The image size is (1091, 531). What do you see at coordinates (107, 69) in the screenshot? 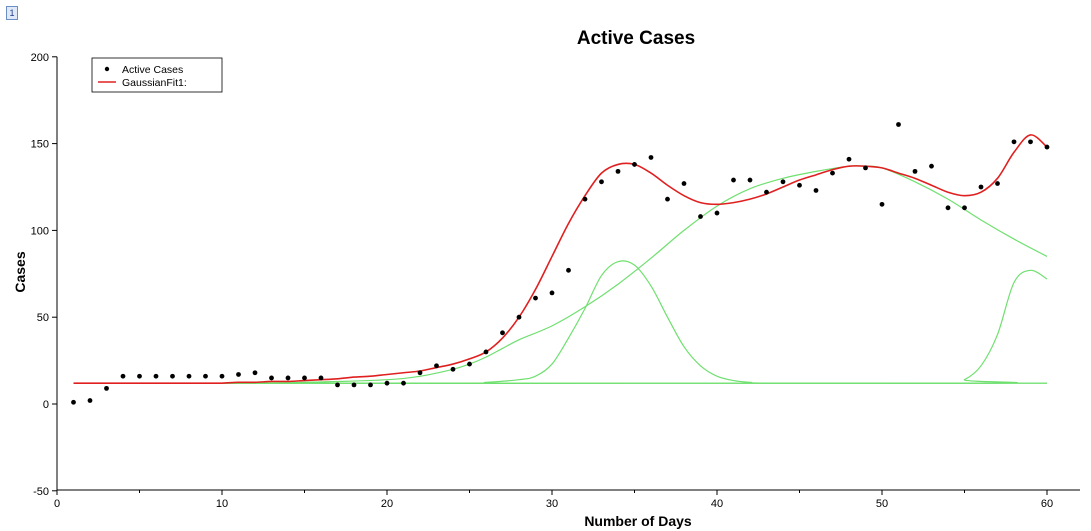
I see `legend-marker-dot` at bounding box center [107, 69].